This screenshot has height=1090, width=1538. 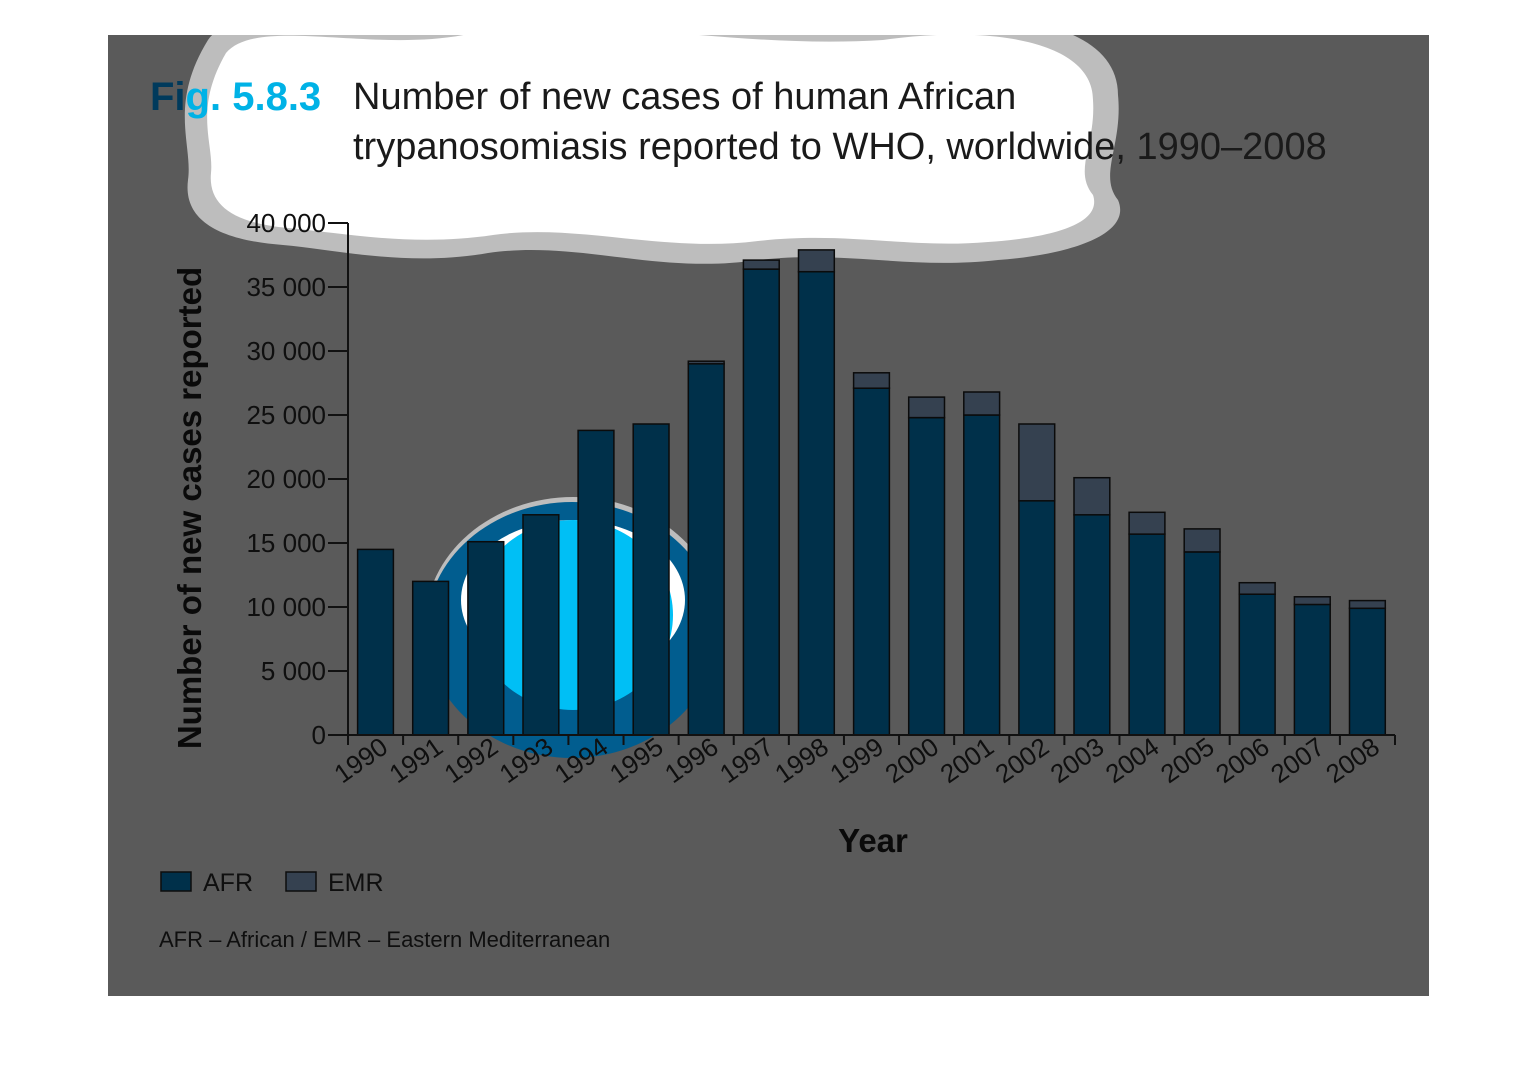 What do you see at coordinates (1242, 760) in the screenshot?
I see `x-tick-label-2006: 2006` at bounding box center [1242, 760].